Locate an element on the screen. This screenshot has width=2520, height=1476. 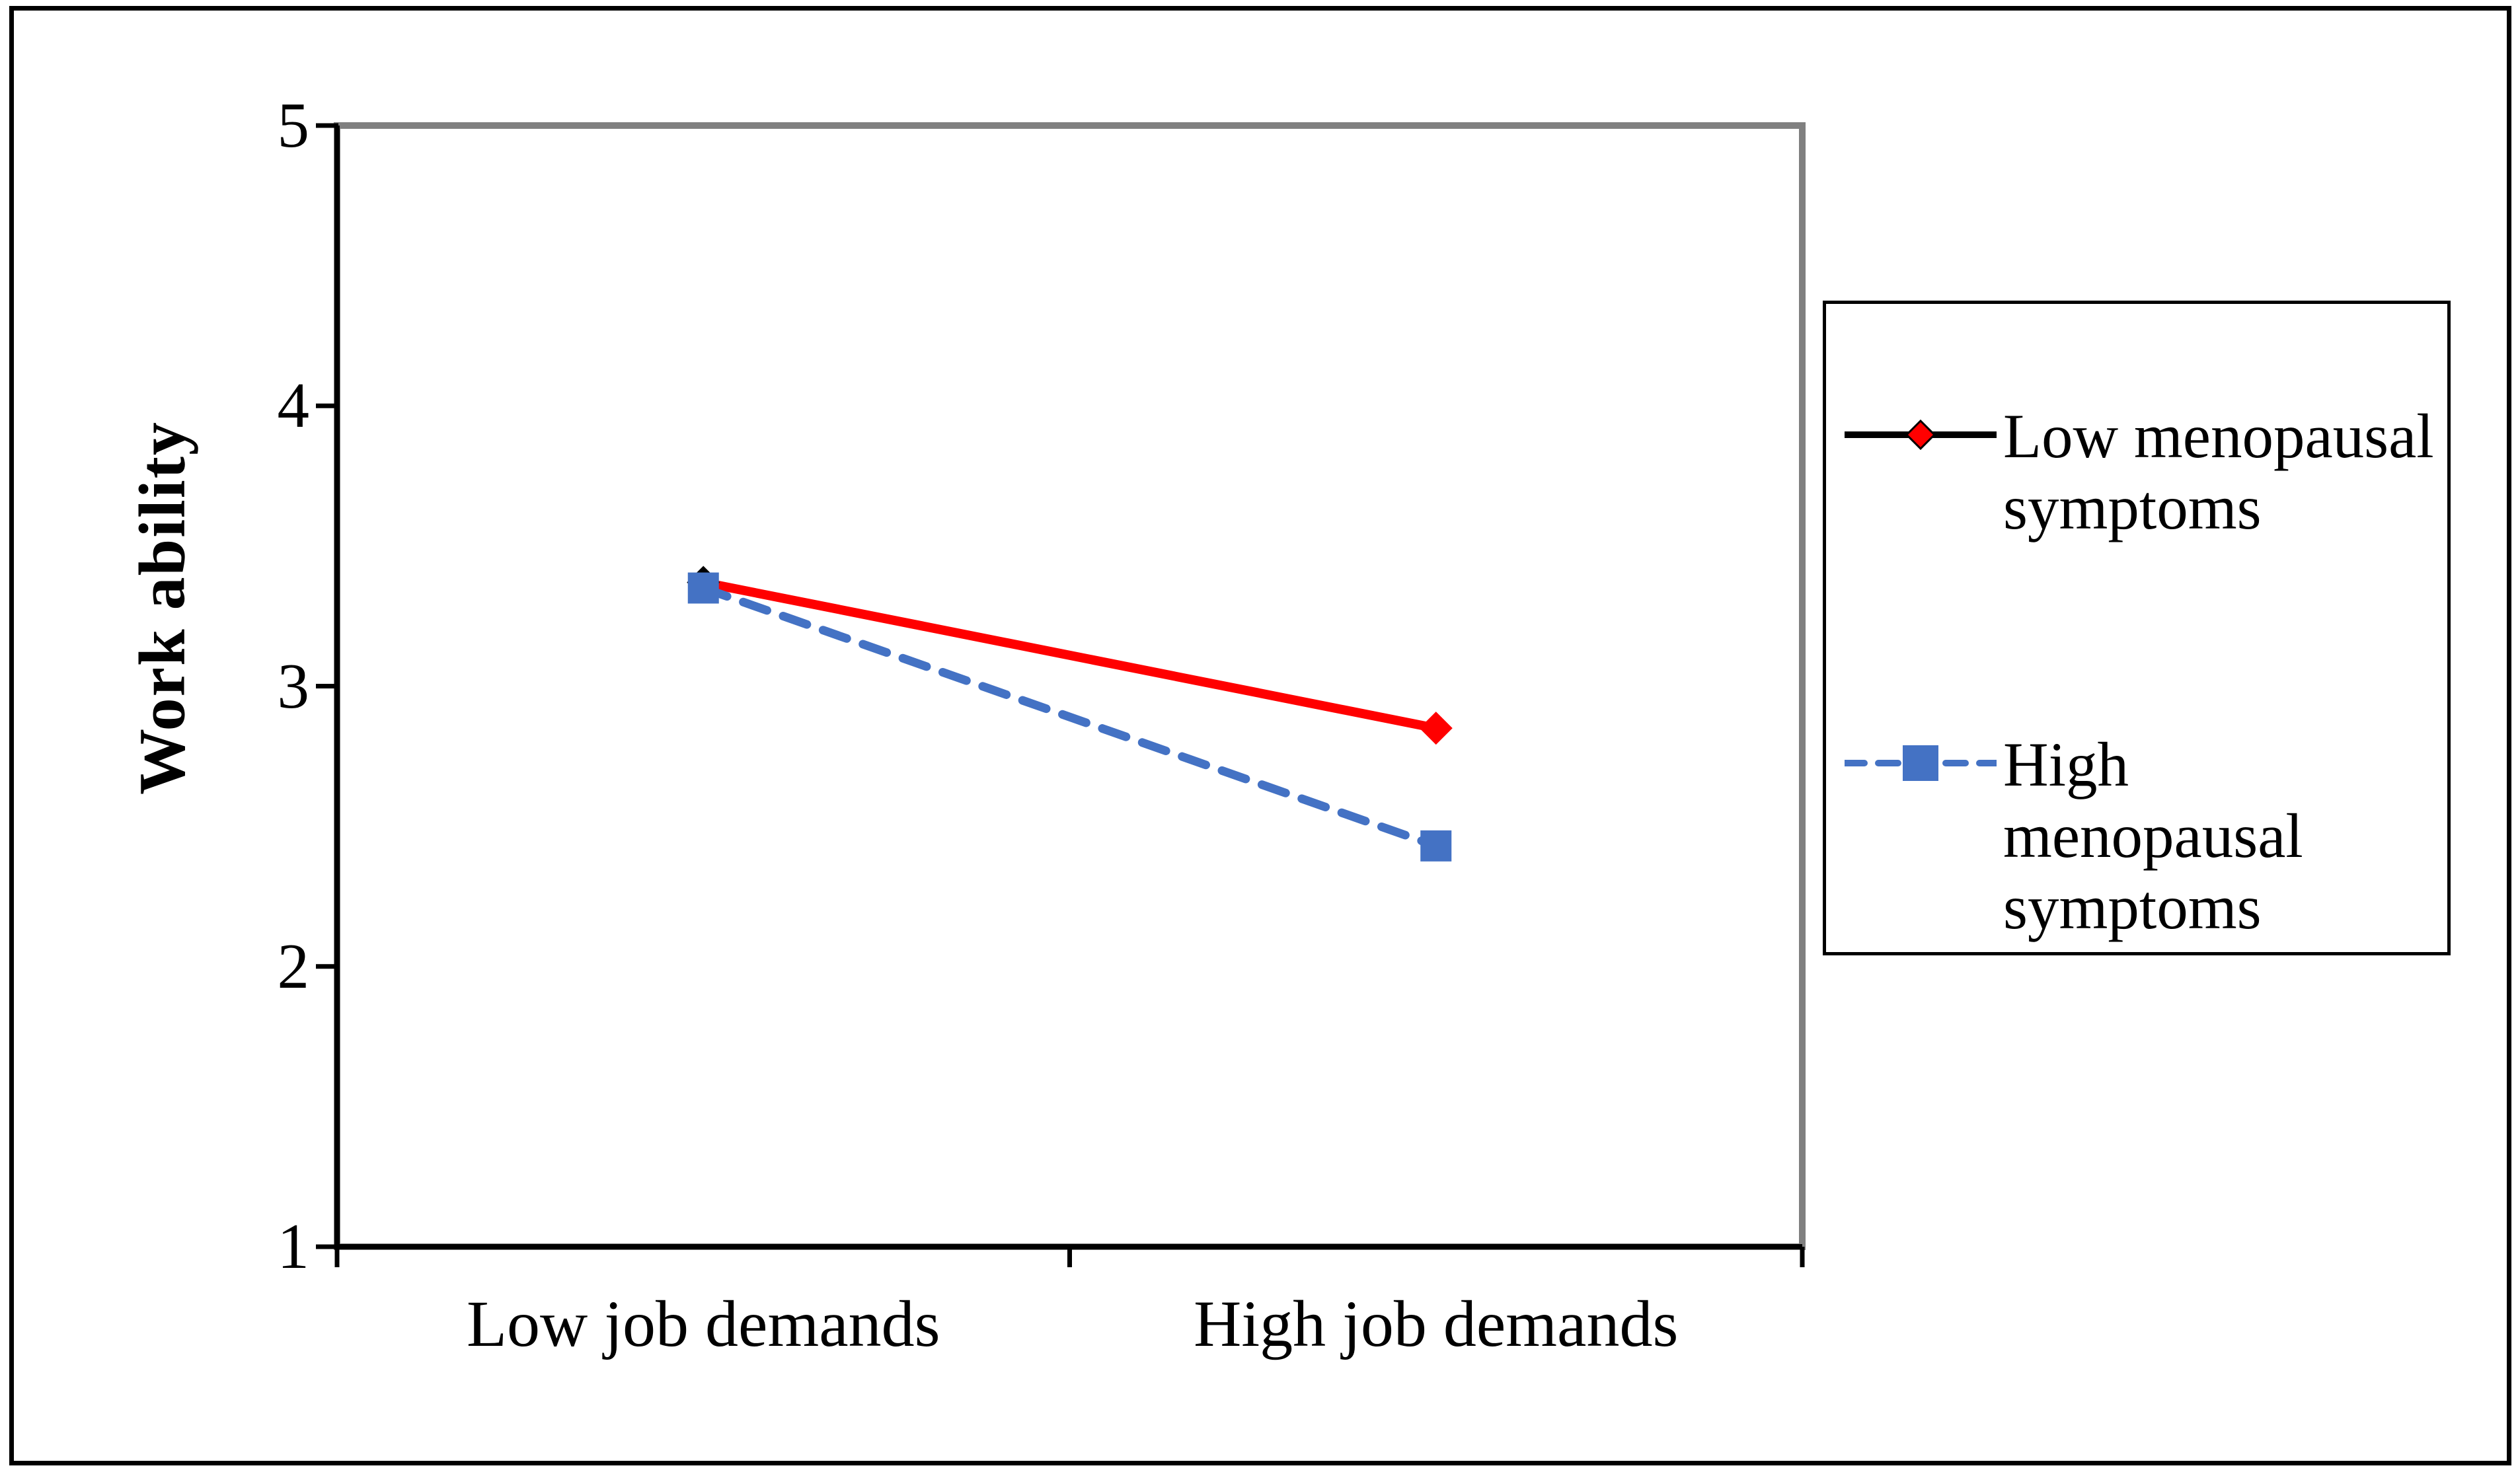
legend-marker-square is located at coordinates (1920, 763).